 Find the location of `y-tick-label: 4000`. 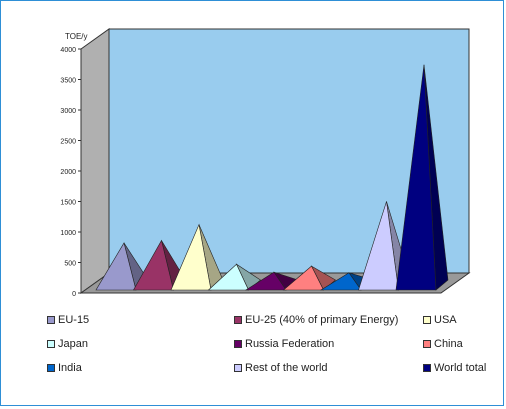

y-tick-label: 4000 is located at coordinates (68, 50).